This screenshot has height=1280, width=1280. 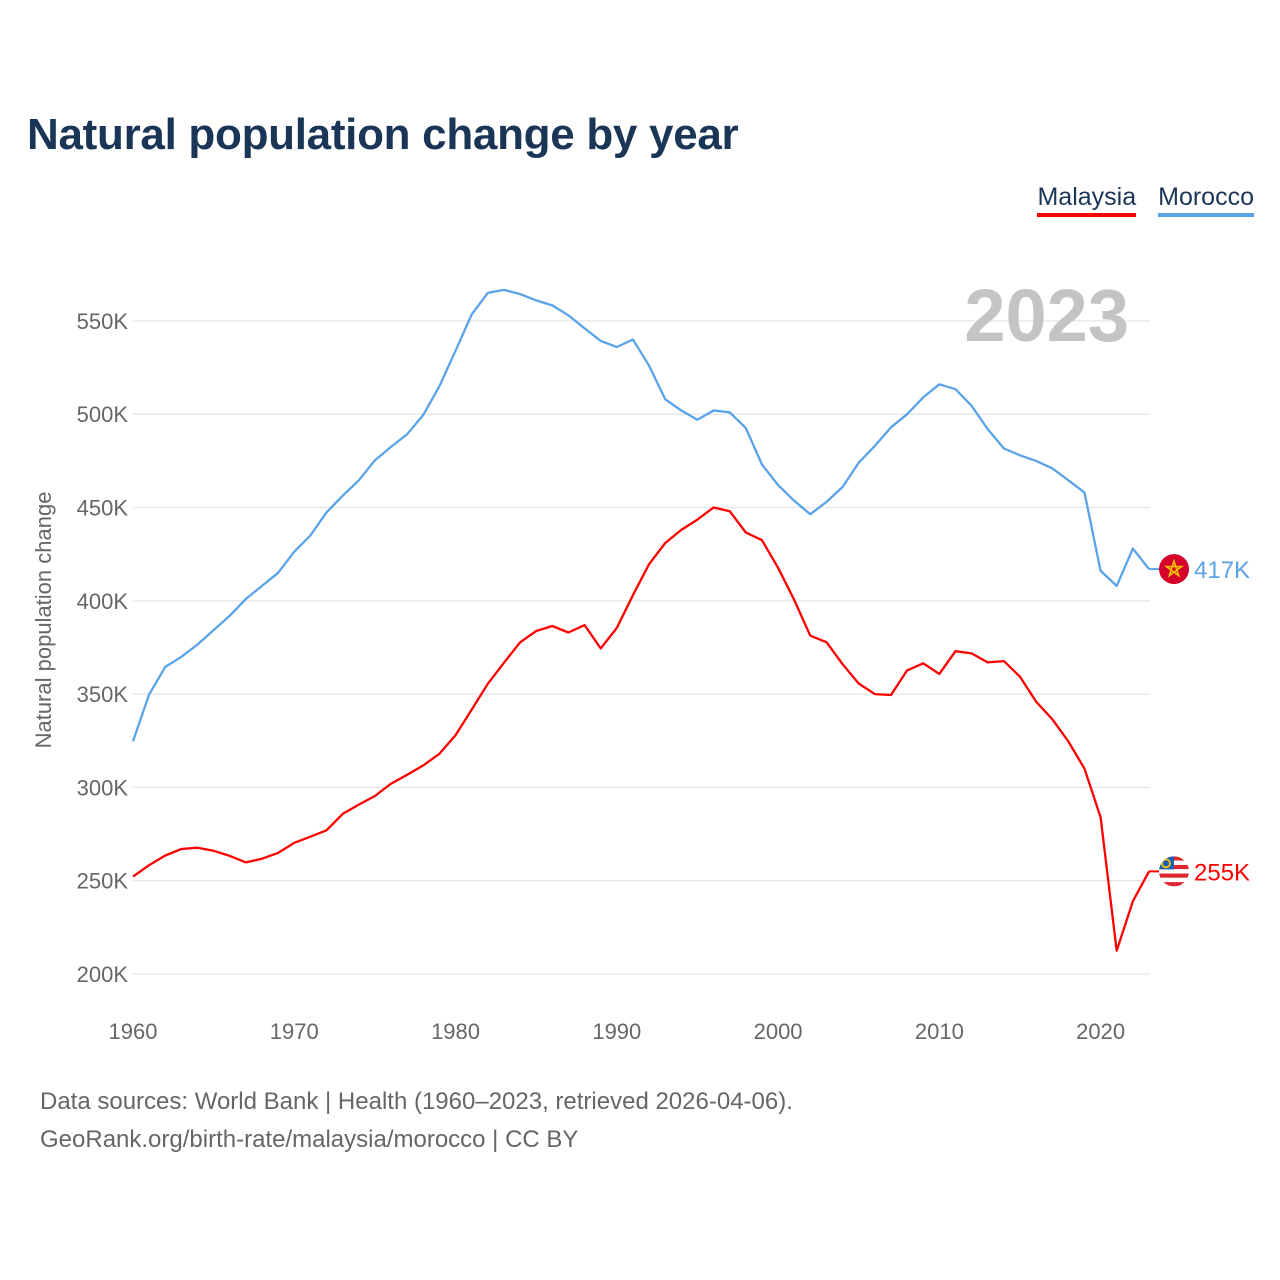 What do you see at coordinates (294, 1031) in the screenshot?
I see `x-tick-label: 1970` at bounding box center [294, 1031].